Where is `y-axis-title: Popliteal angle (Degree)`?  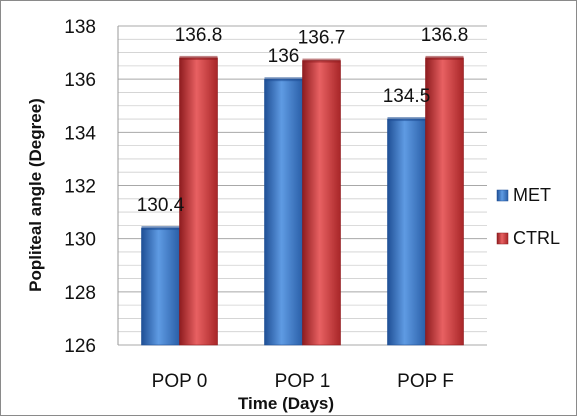 y-axis-title: Popliteal angle (Degree) is located at coordinates (35, 195).